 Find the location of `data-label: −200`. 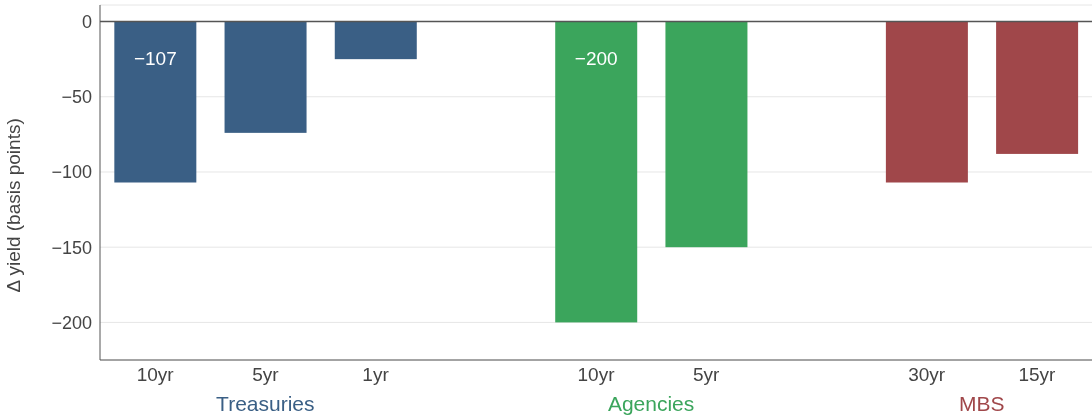

data-label: −200 is located at coordinates (596, 58).